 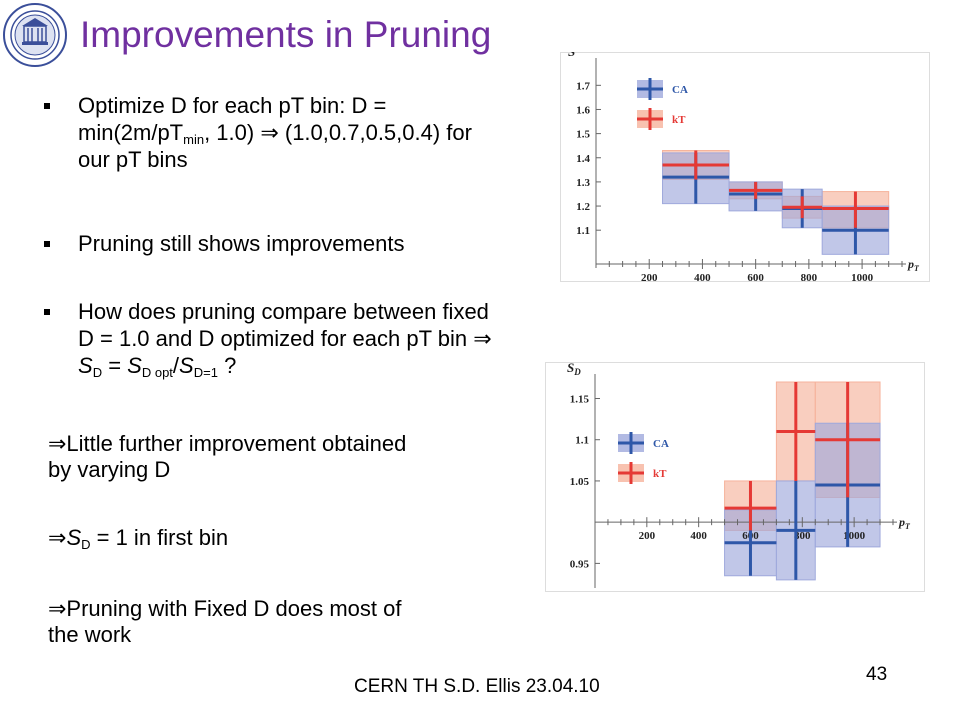 What do you see at coordinates (583, 110) in the screenshot?
I see `y-tick-label: 1.6` at bounding box center [583, 110].